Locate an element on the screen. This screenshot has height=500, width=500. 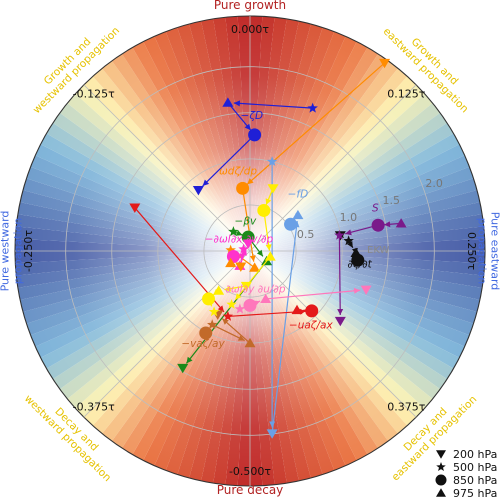
side-label-westward-line: Pure westward is located at coordinates (6, 251).